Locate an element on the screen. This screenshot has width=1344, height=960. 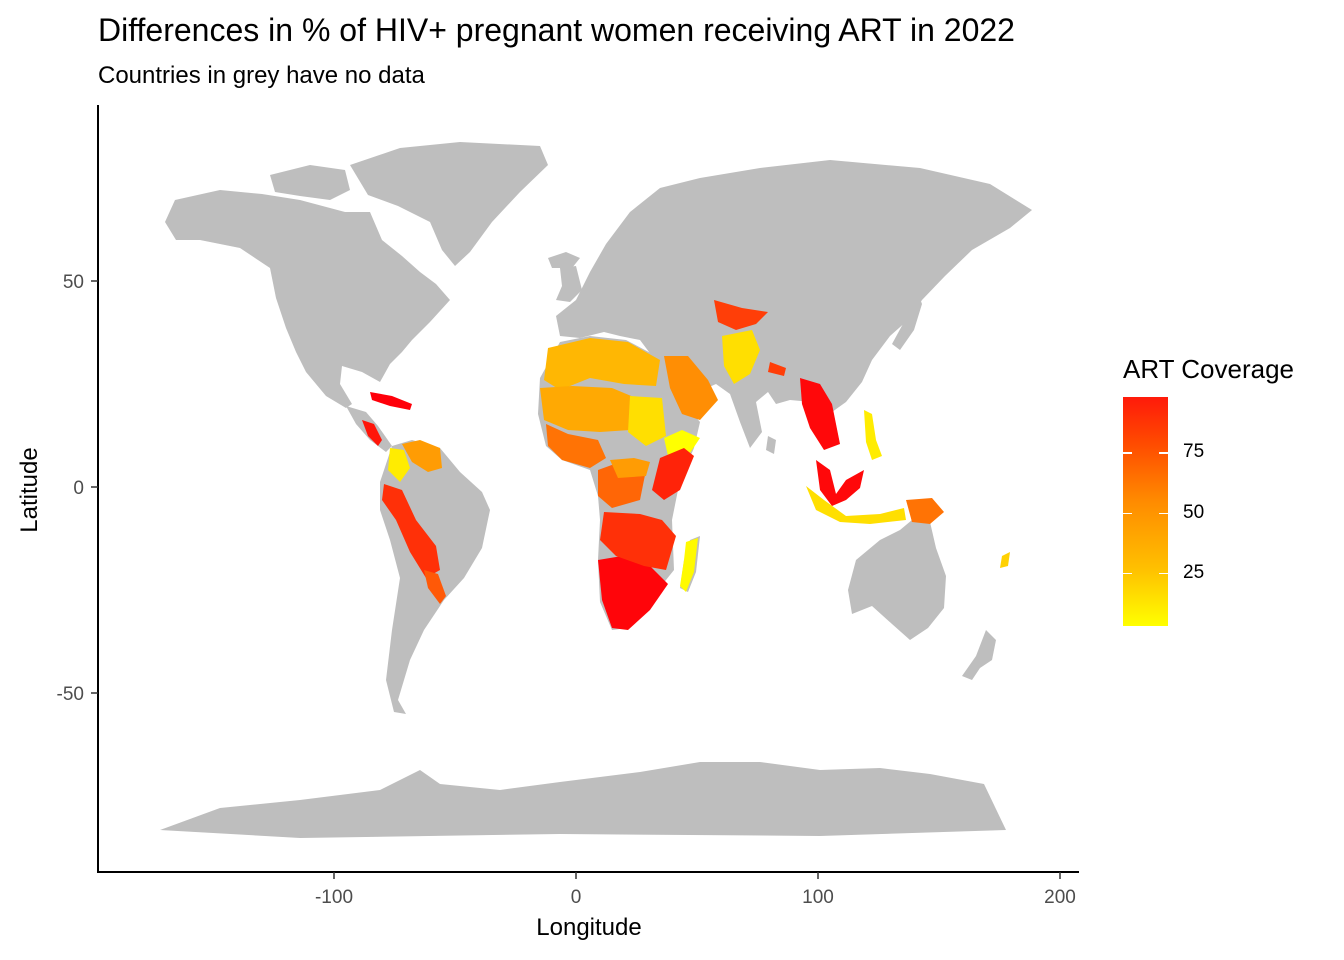
region-west-africa-coast is located at coordinates (576, 446).